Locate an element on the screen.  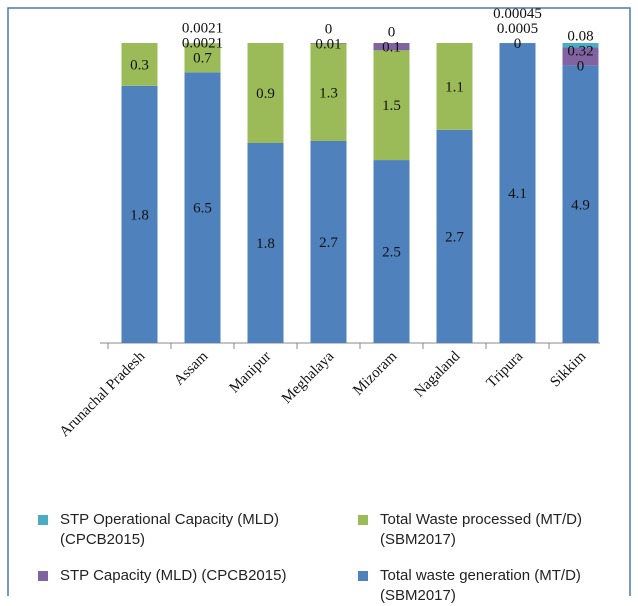
data-label: 0.32 is located at coordinates (580, 52).